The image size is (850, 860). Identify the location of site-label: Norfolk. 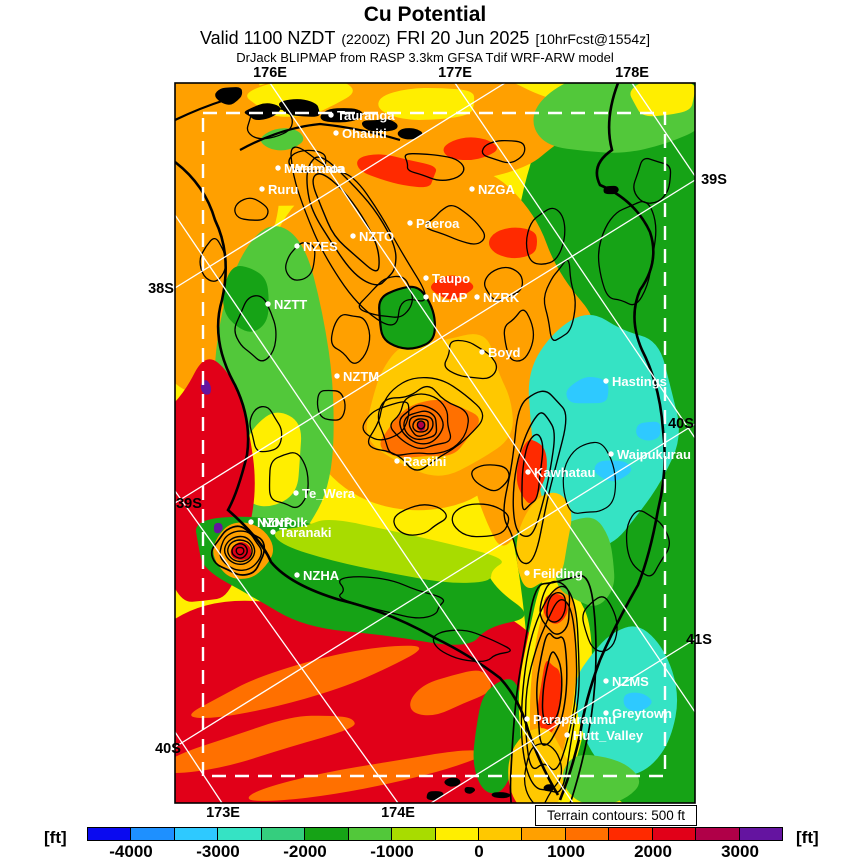
(285, 522).